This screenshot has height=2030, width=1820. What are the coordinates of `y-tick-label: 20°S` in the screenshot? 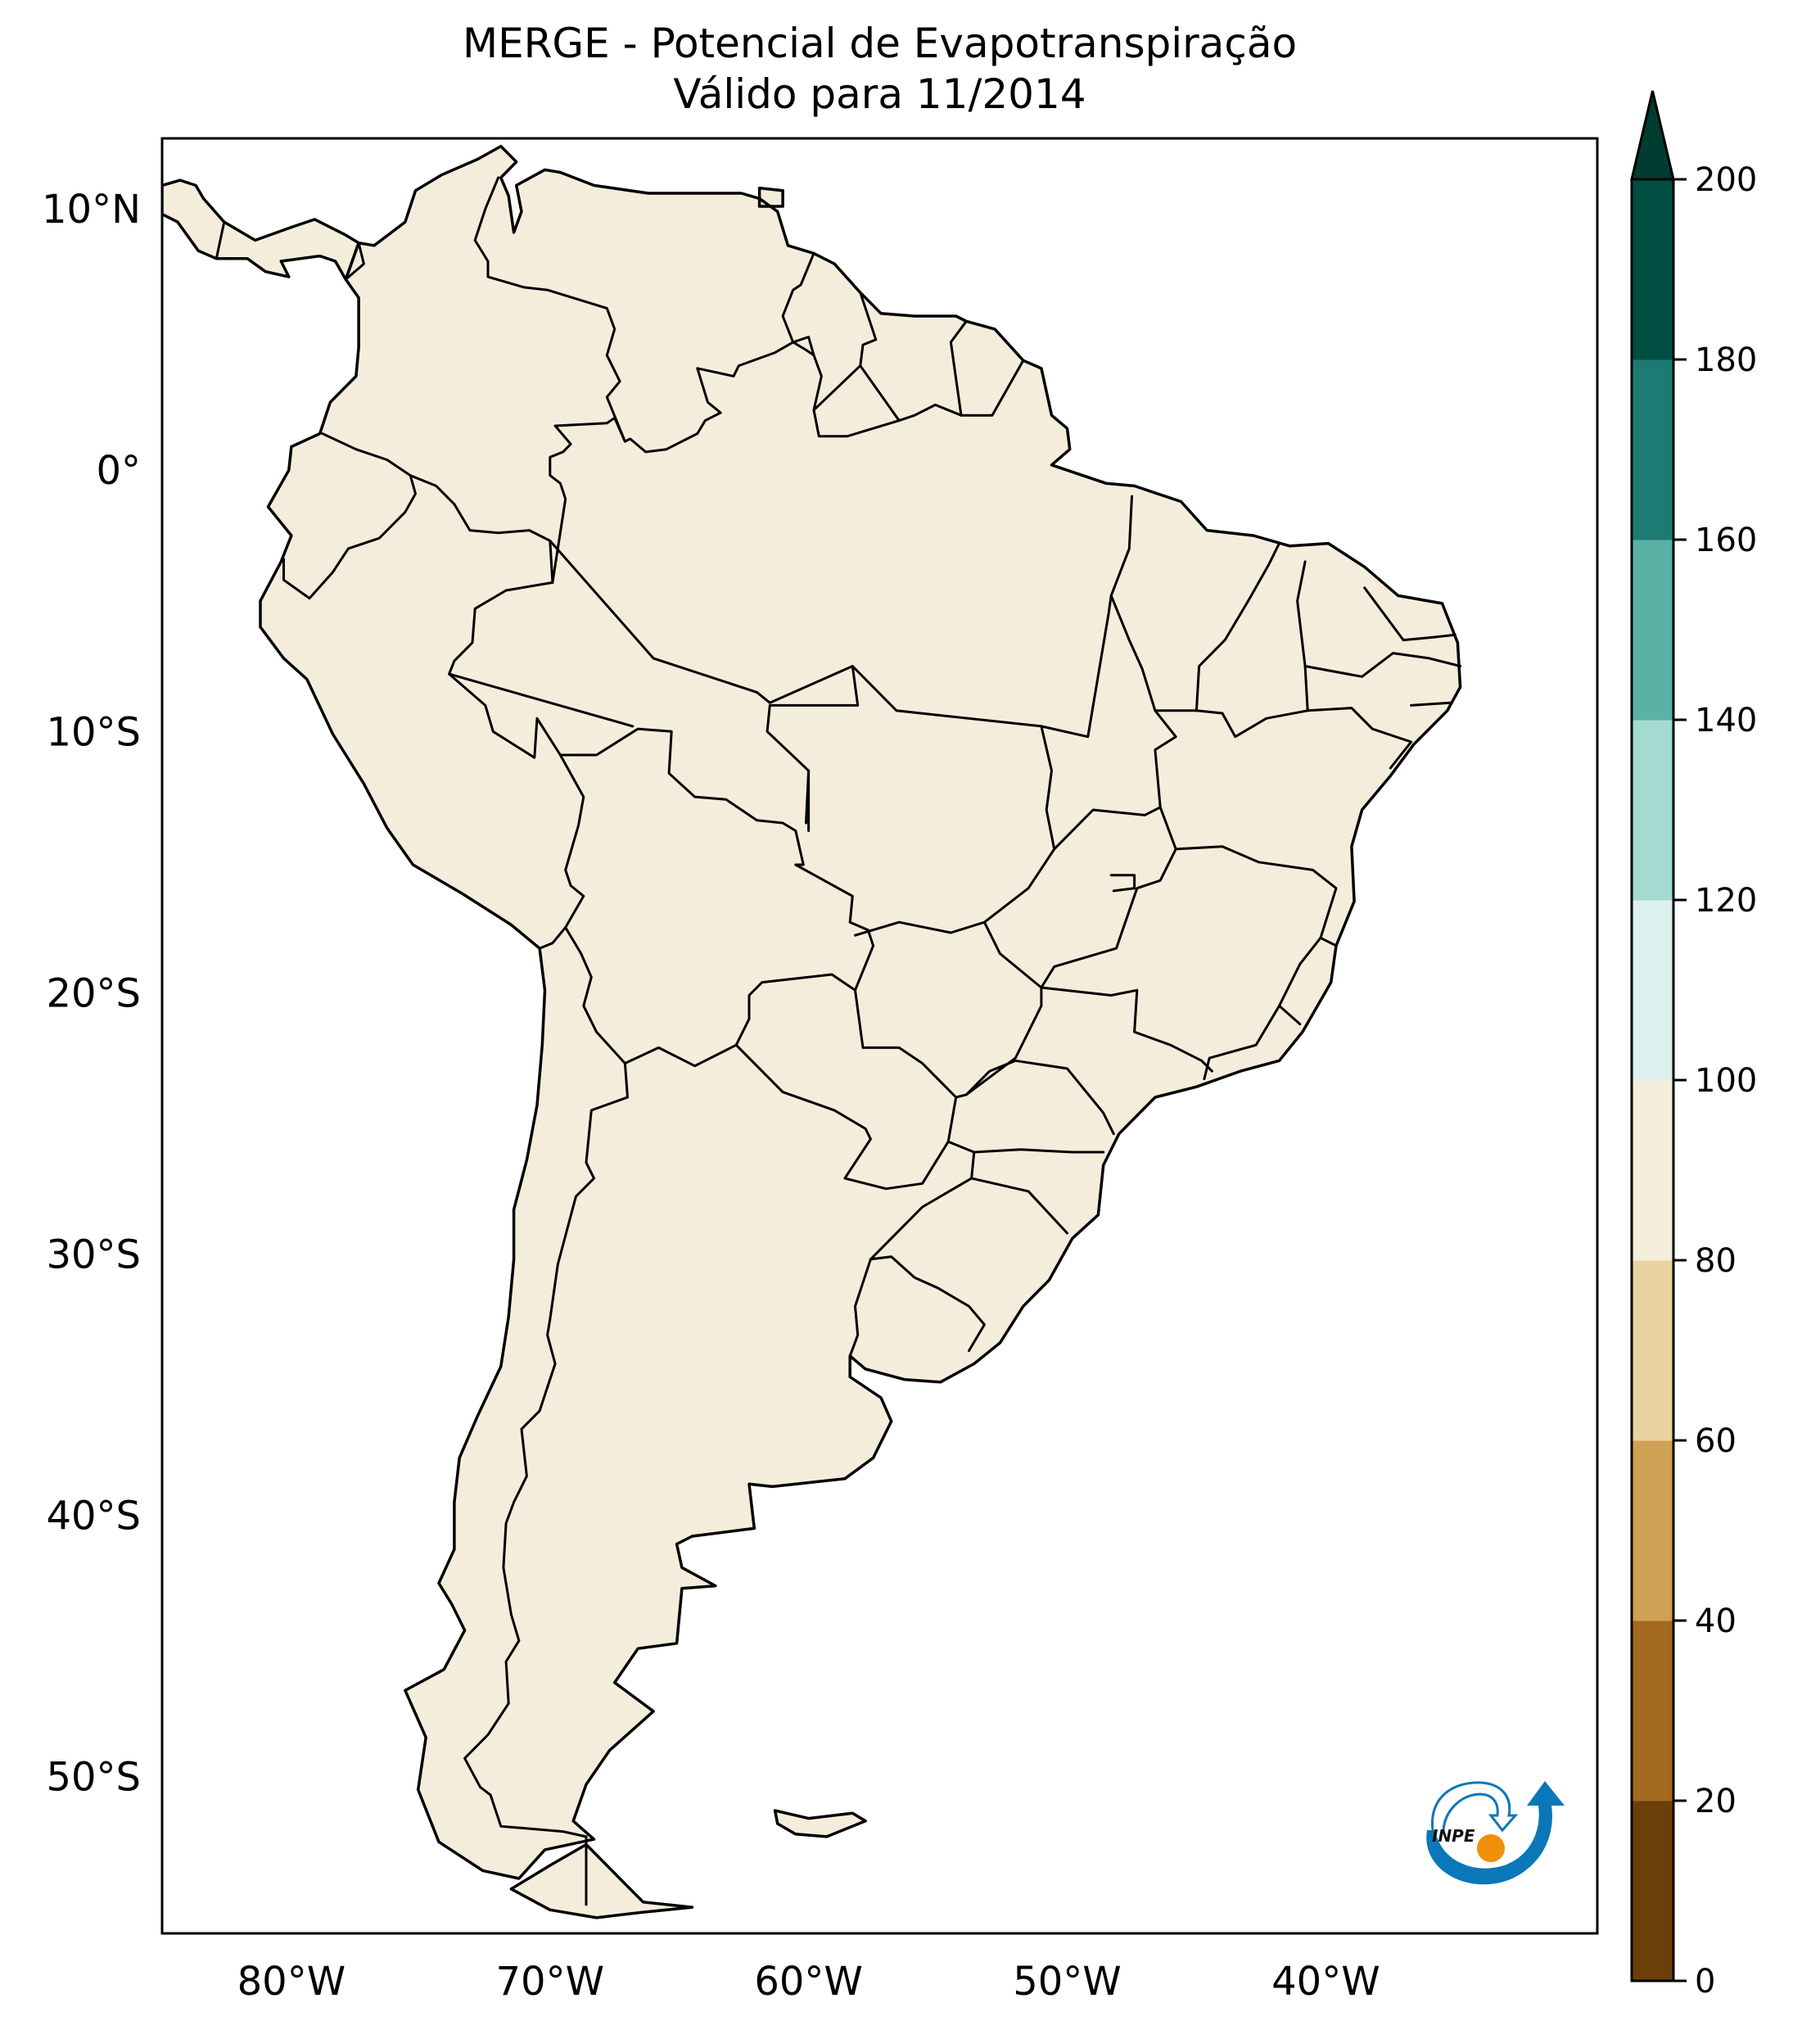 It's located at (93, 993).